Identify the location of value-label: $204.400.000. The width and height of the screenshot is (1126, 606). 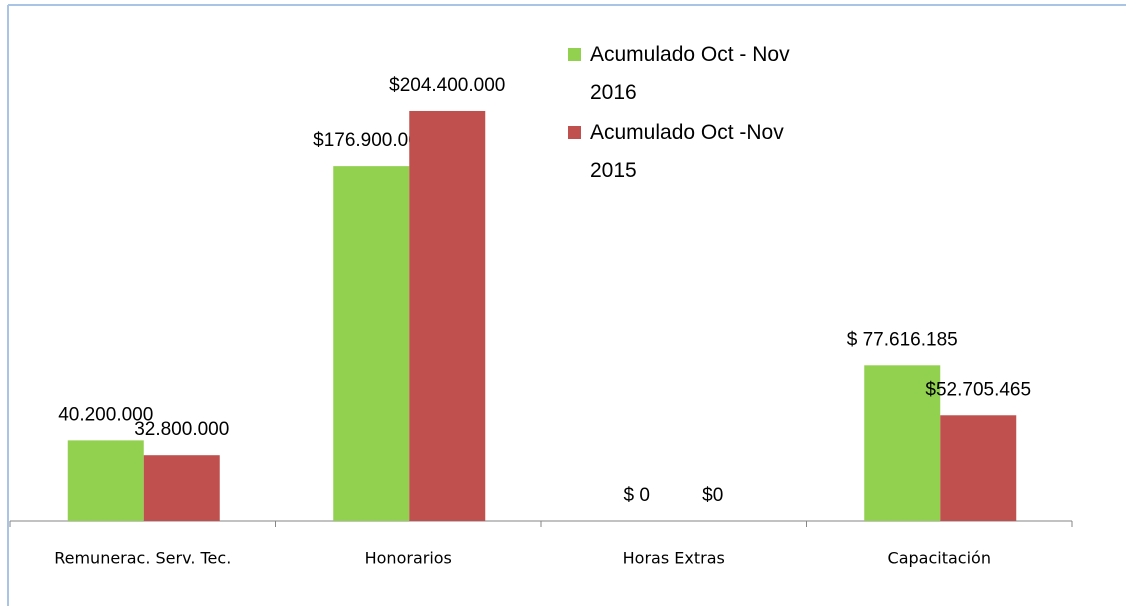
(447, 85).